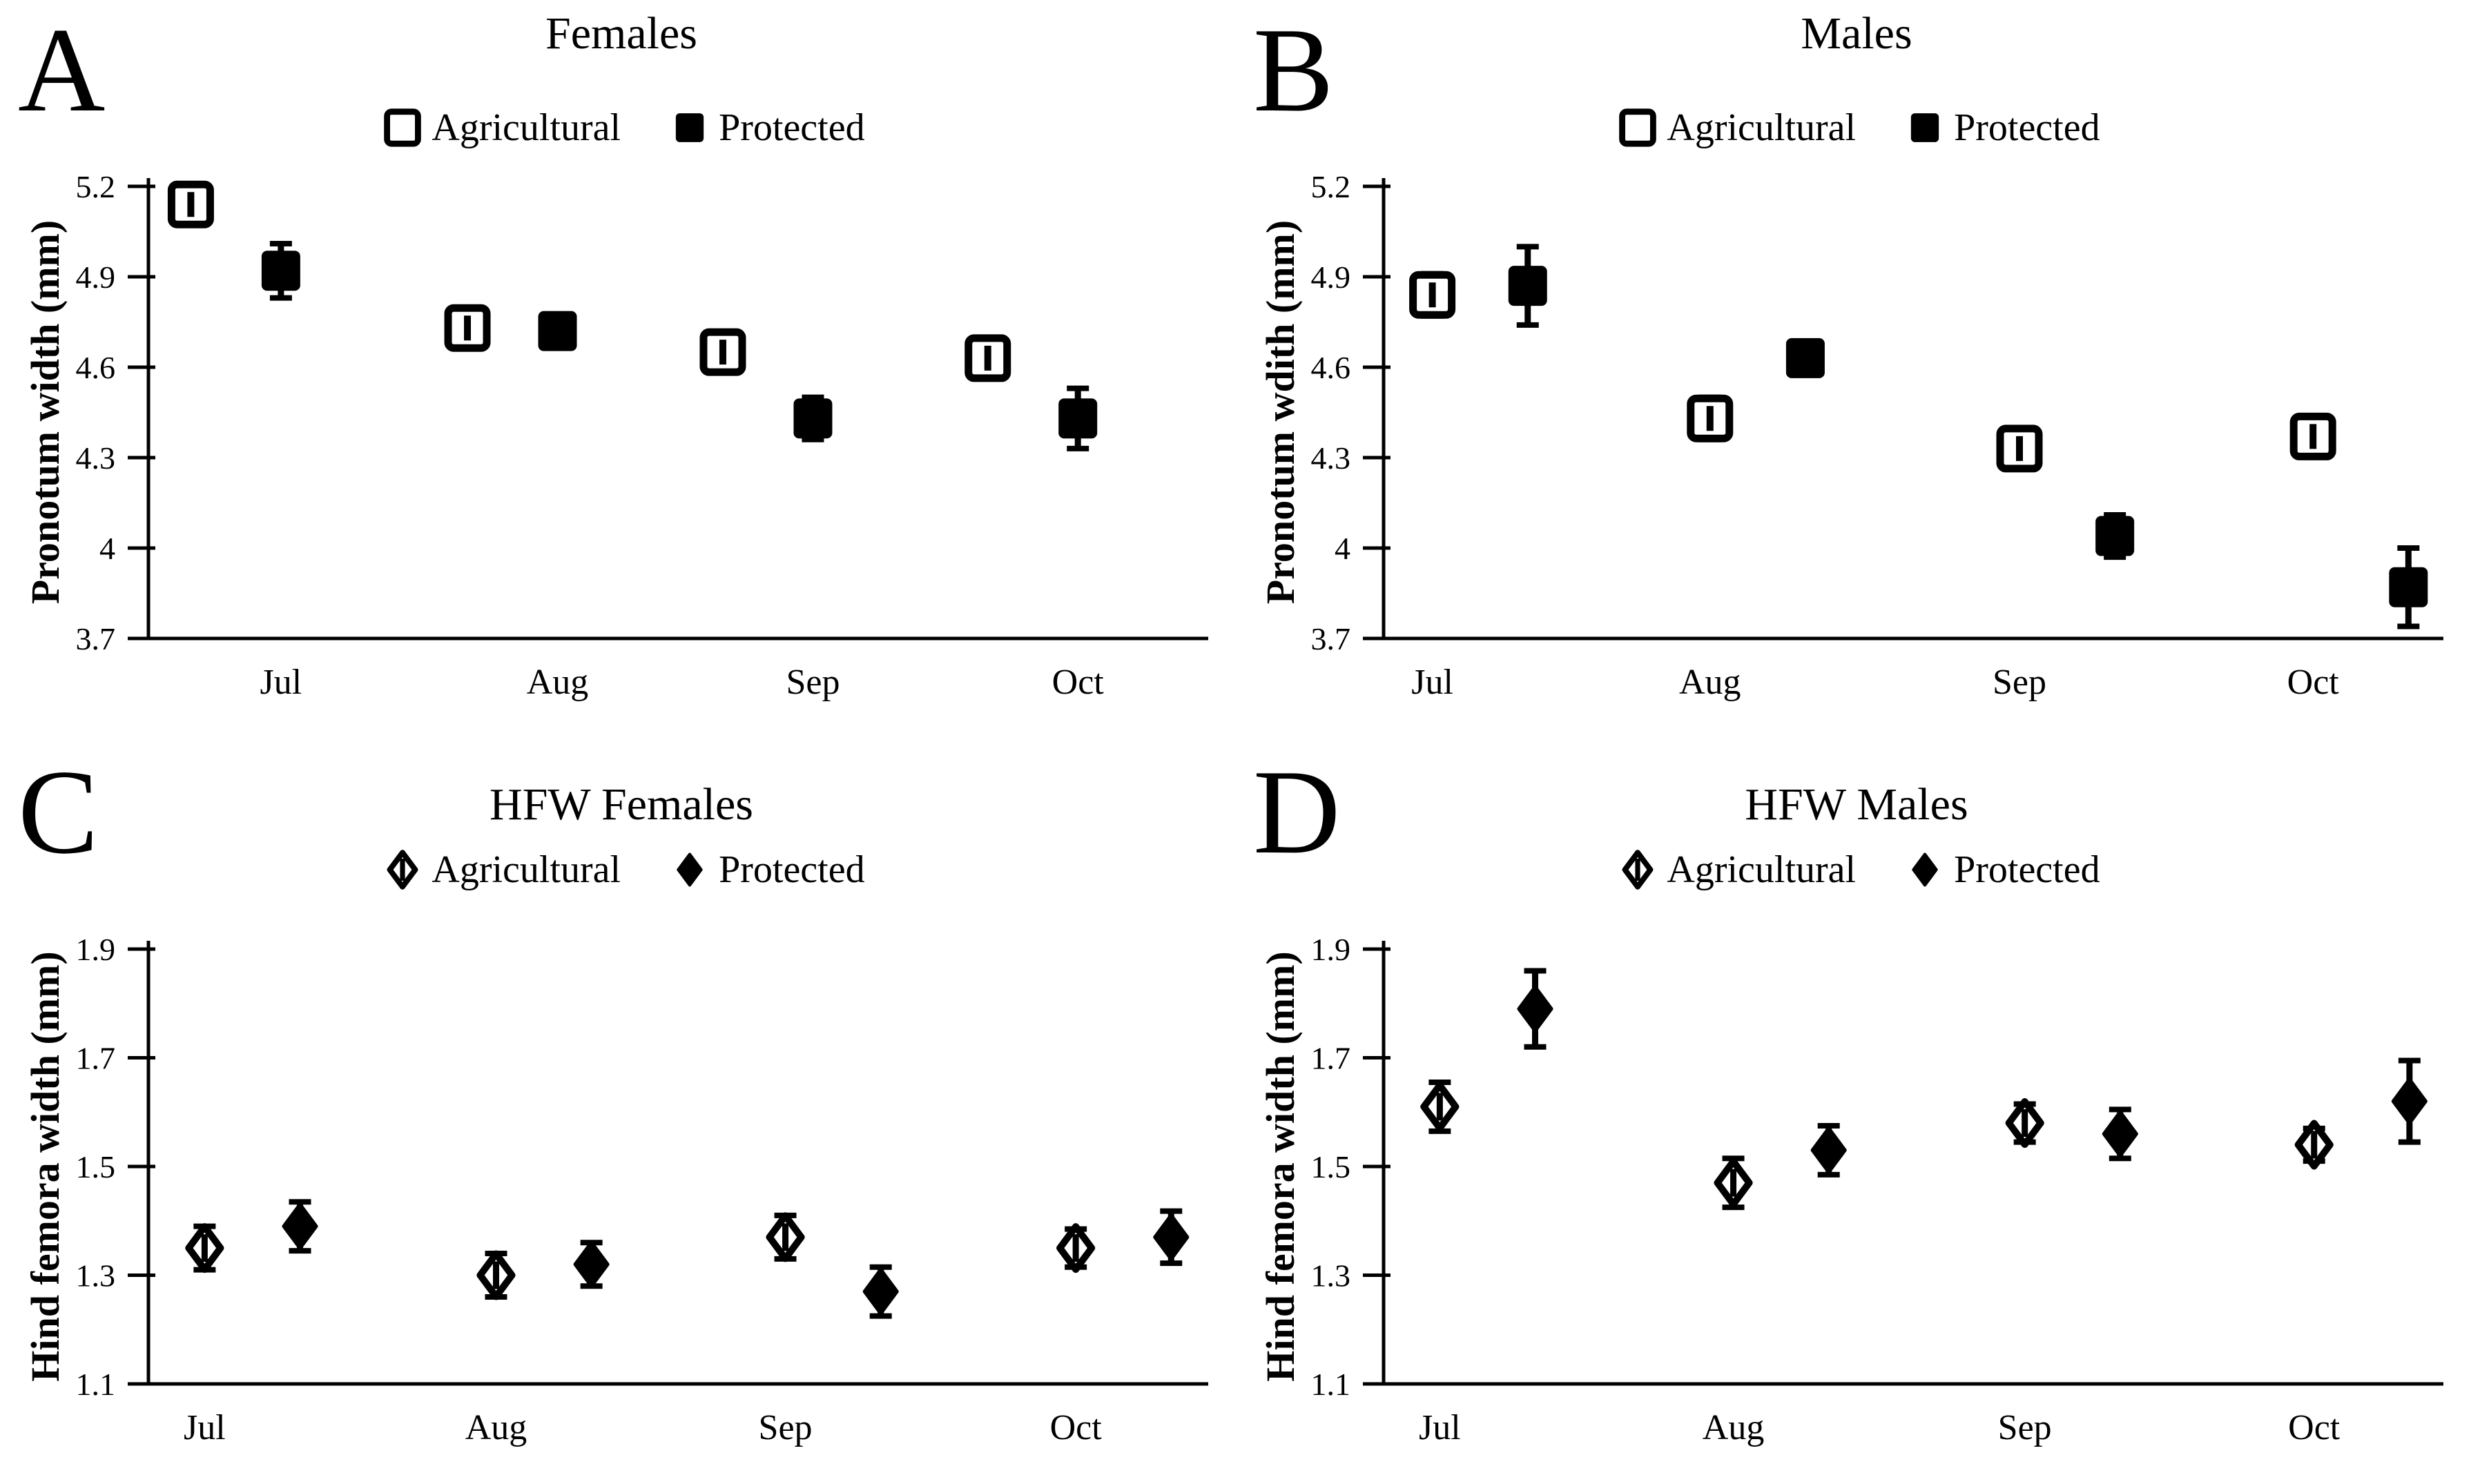  I want to click on panel-letter: C, so click(59, 812).